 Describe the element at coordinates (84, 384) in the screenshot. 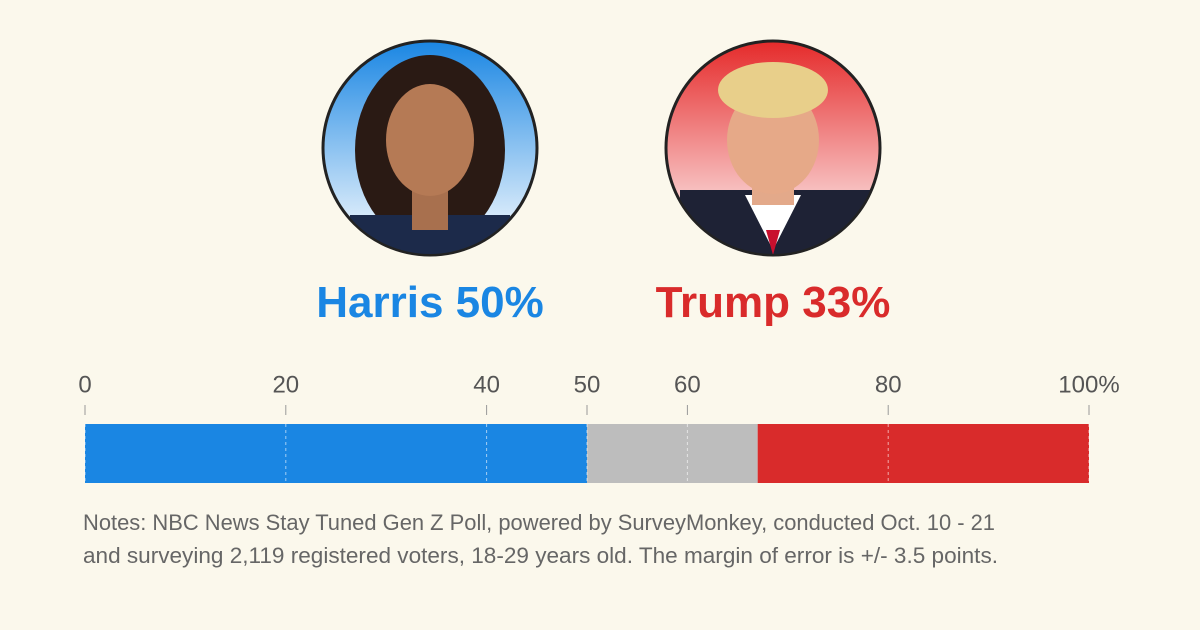

I see `x-tick-label: 0` at that location.